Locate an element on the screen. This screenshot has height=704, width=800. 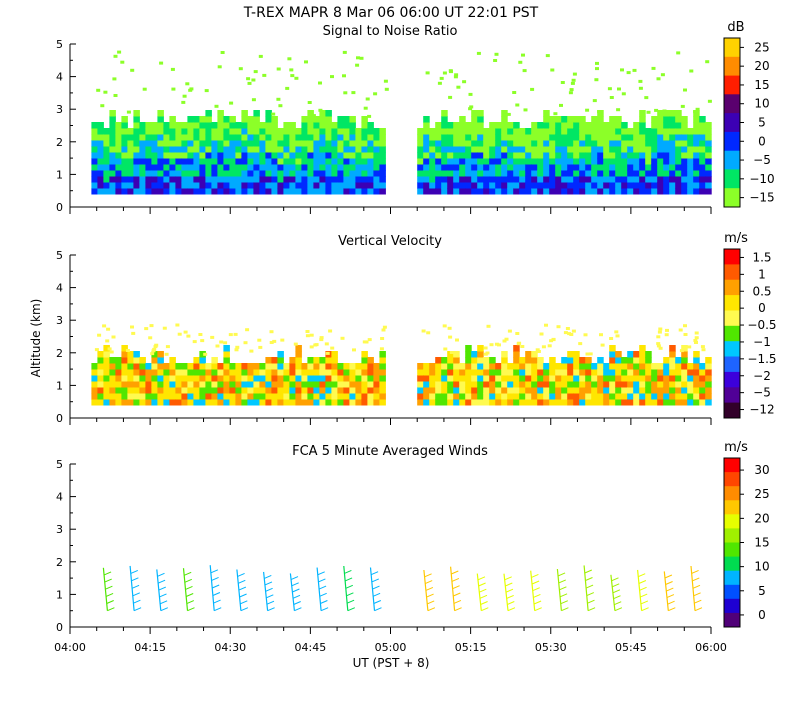
vv-y-tick-label: 2 is located at coordinates (59, 353).